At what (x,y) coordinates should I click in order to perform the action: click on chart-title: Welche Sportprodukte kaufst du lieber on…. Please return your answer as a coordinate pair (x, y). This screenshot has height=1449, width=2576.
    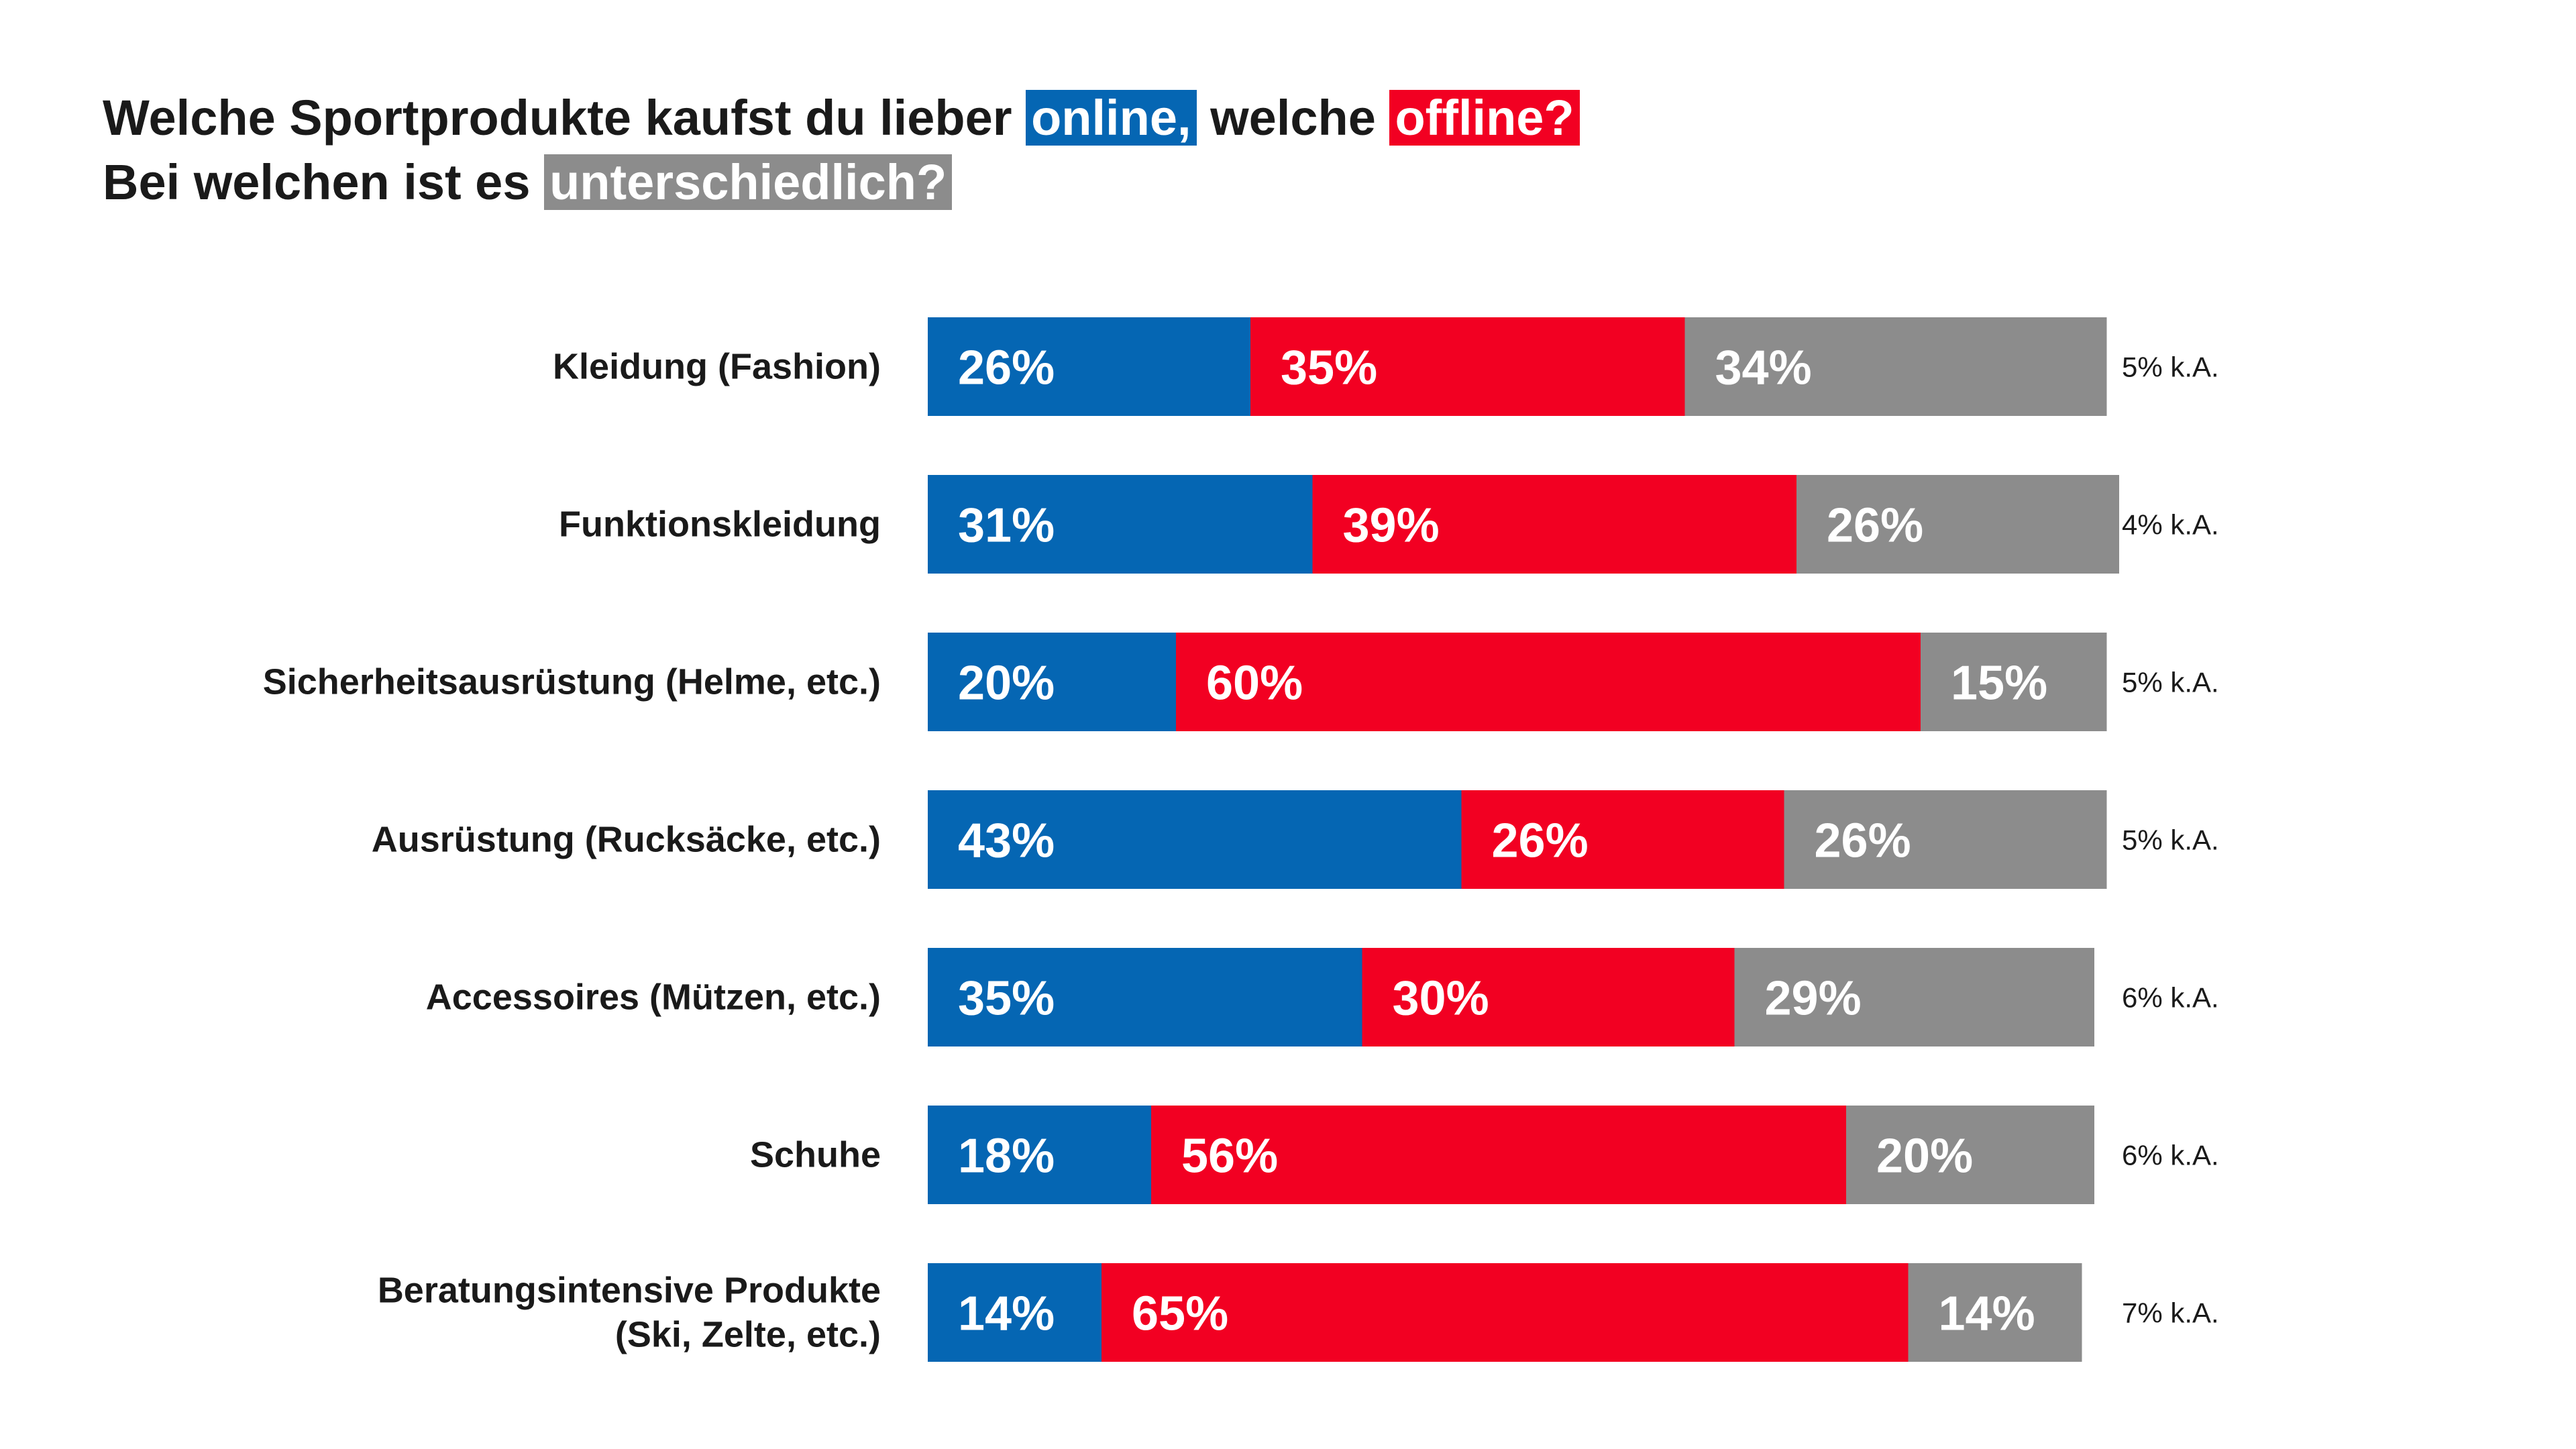
    Looking at the image, I should click on (841, 150).